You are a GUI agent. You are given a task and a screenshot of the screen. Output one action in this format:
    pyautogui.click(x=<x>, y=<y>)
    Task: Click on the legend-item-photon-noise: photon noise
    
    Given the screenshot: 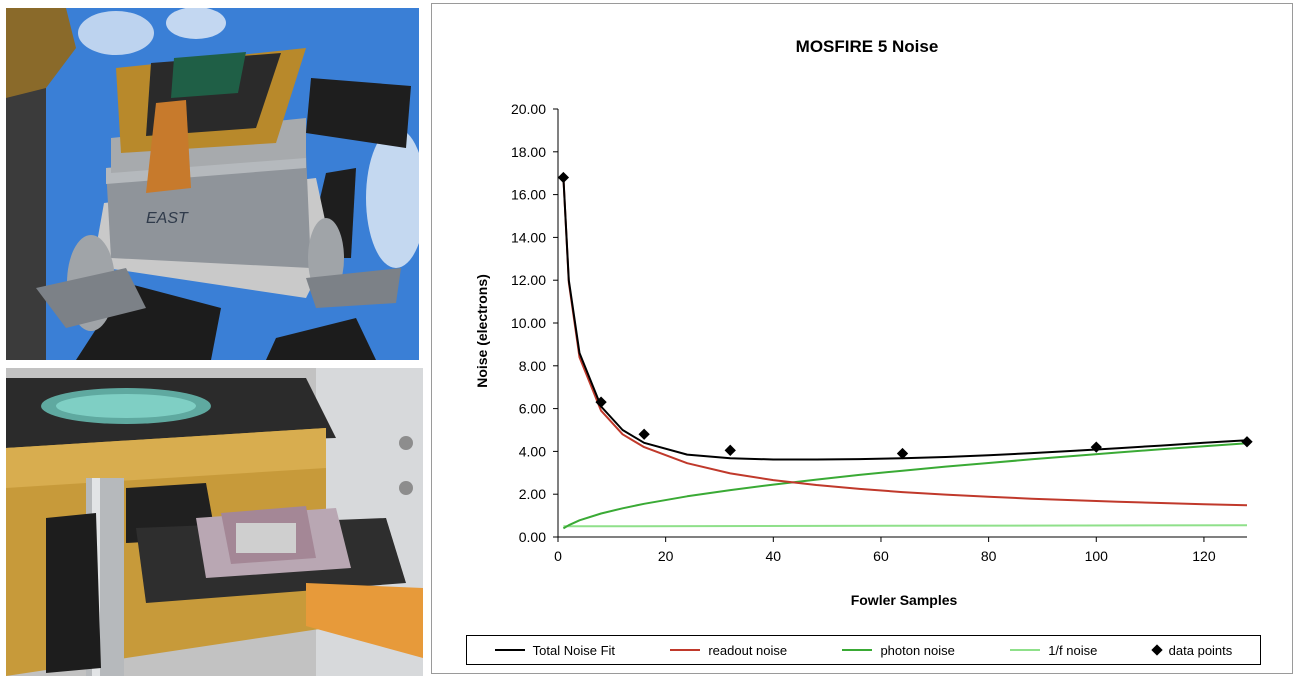 What is the action you would take?
    pyautogui.click(x=898, y=650)
    